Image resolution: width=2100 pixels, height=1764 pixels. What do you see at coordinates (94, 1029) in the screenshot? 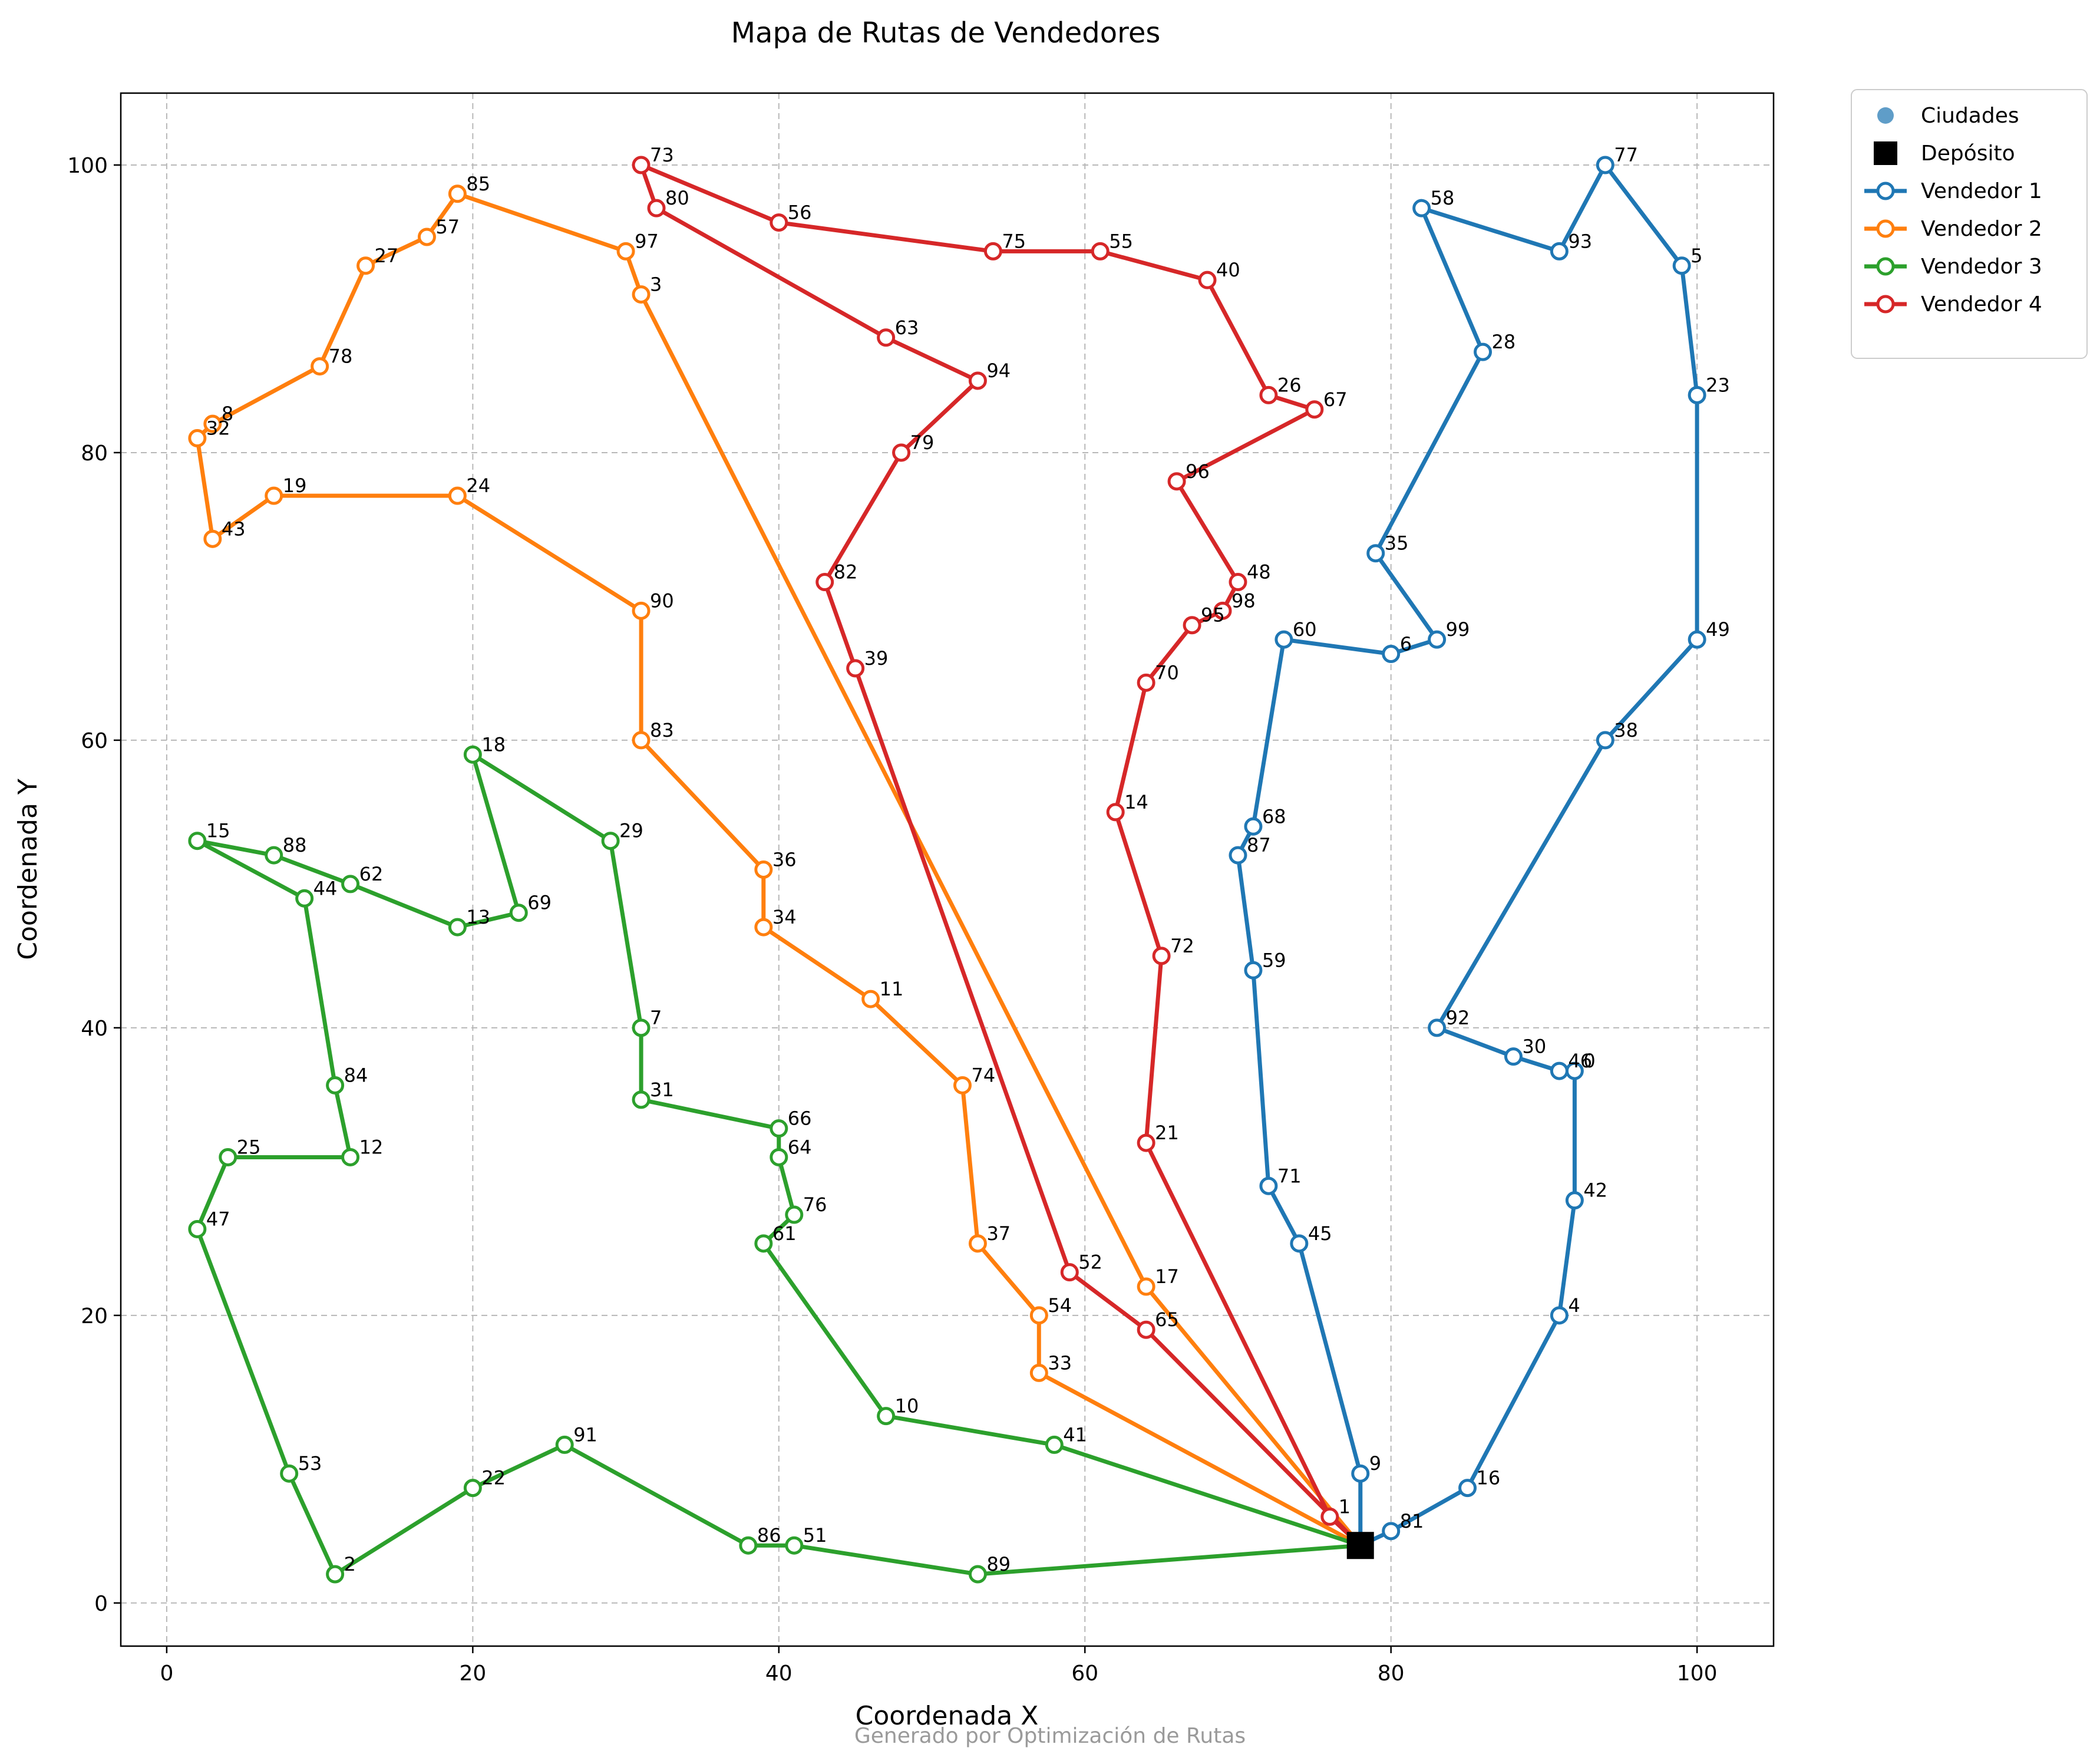
I see `y-tick-label: 40` at bounding box center [94, 1029].